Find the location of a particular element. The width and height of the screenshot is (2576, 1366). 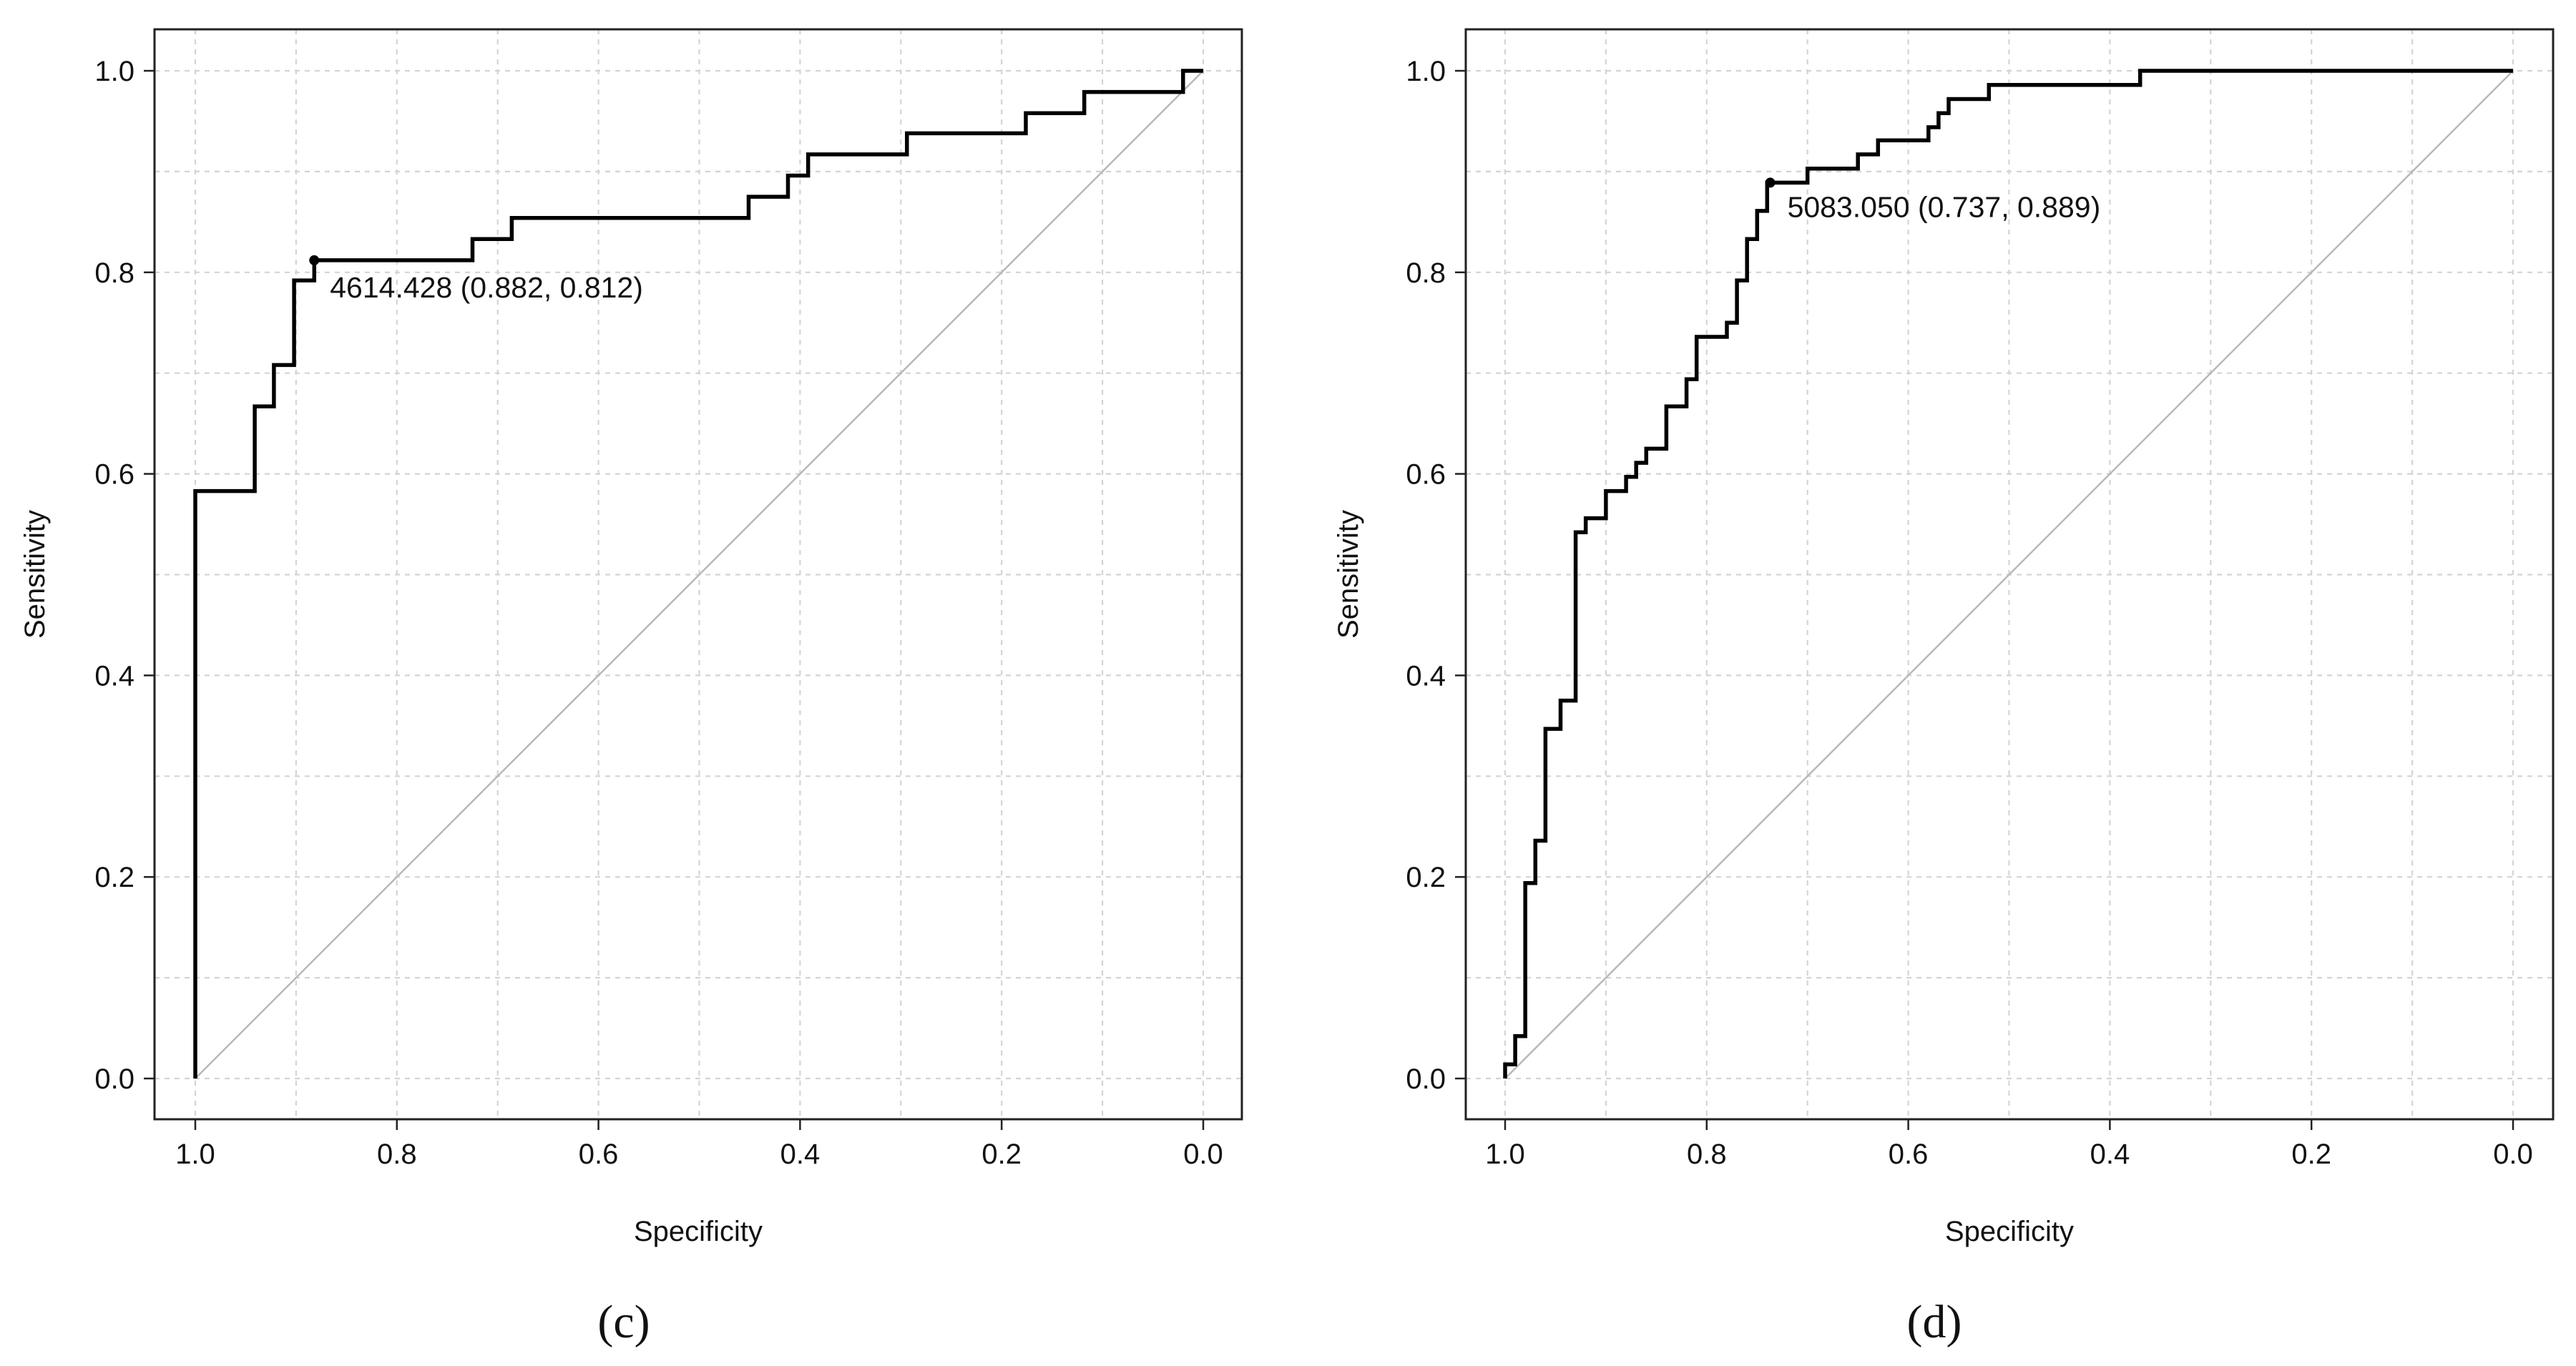

panel-c-y-ticks: 0.0 0.2 0.4 0.6 0.8 1.0 is located at coordinates (125, 575).